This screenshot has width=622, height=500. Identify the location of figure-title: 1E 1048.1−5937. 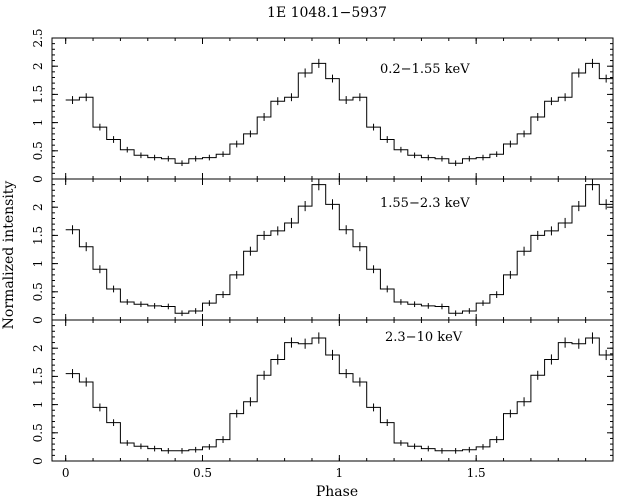
(327, 13).